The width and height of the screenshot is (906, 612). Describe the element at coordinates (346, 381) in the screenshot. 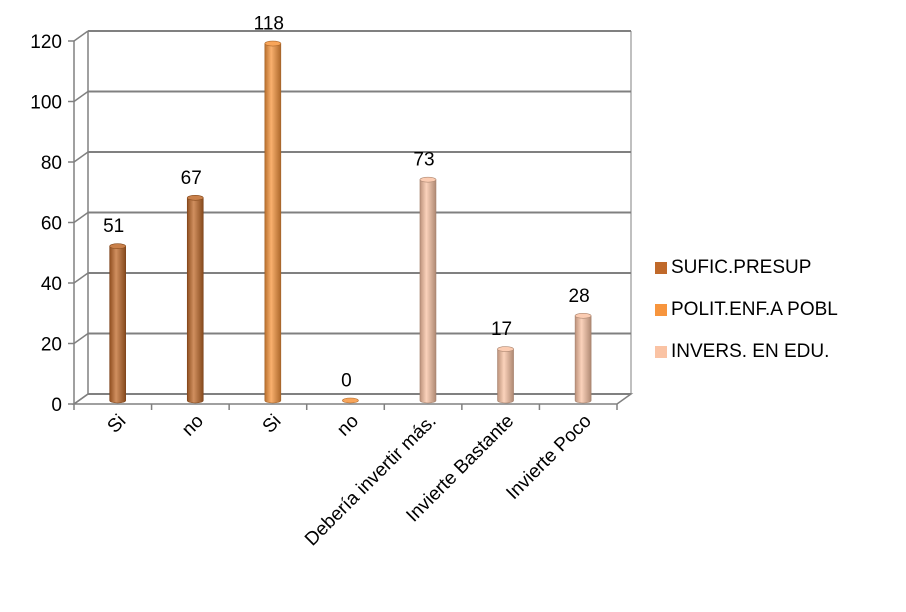

I see `data-label: 0` at that location.